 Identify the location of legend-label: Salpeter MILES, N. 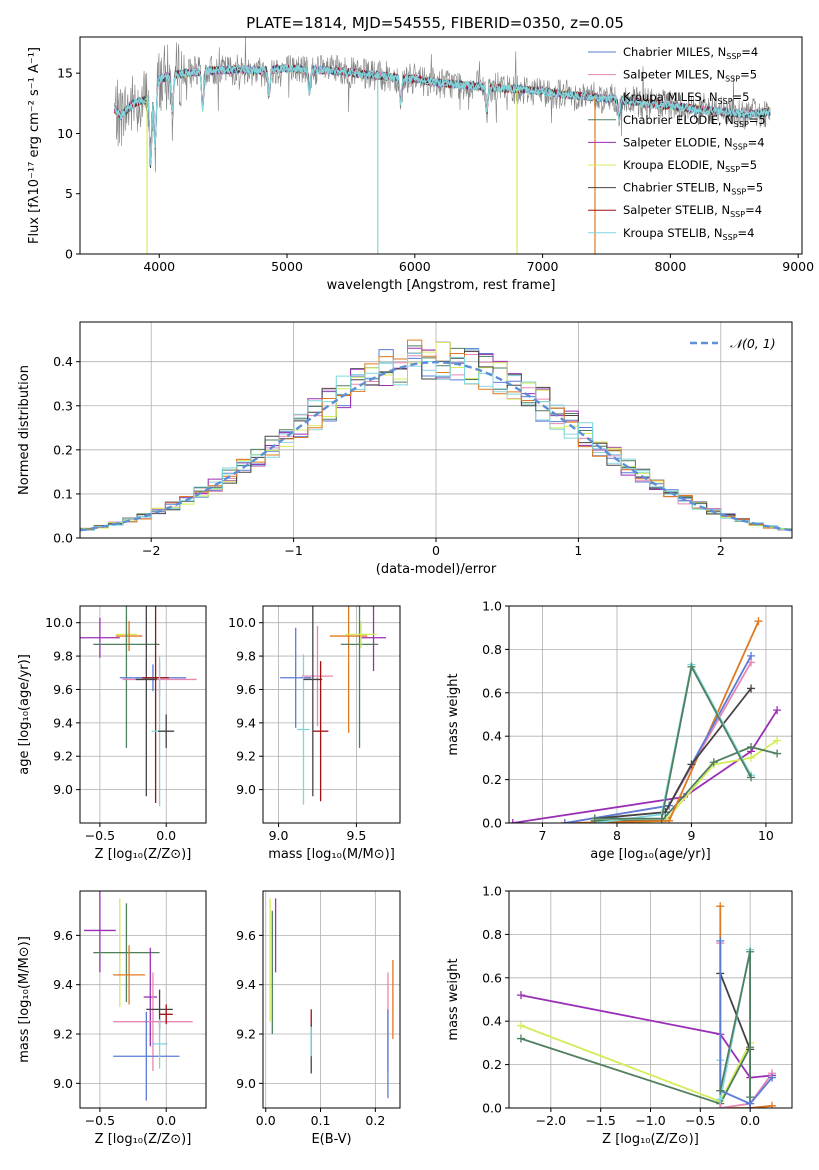
(674, 75).